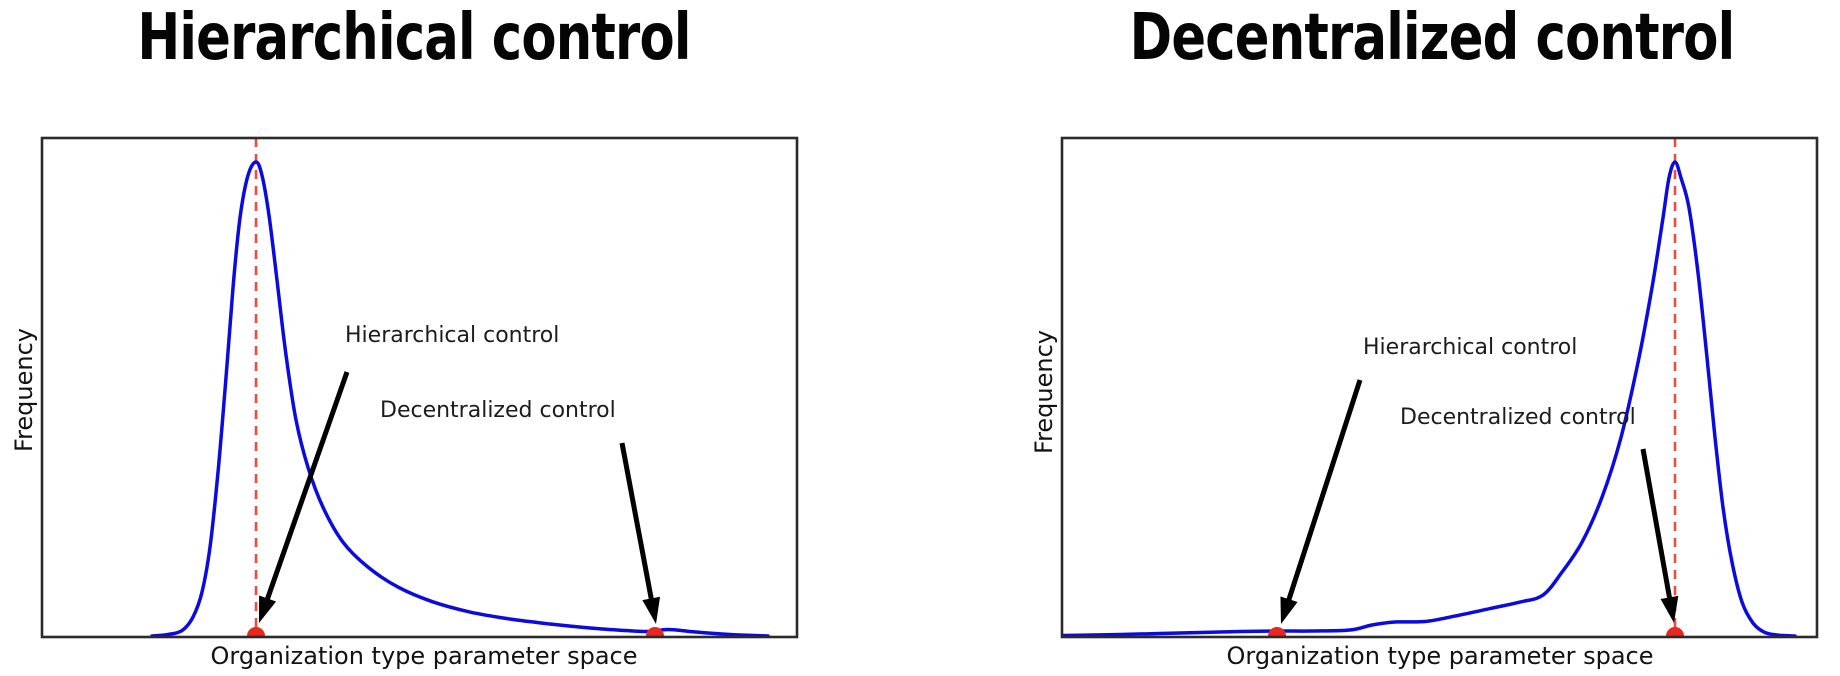  Describe the element at coordinates (424, 656) in the screenshot. I see `left-x-axis-label: Organization type parameter space` at that location.